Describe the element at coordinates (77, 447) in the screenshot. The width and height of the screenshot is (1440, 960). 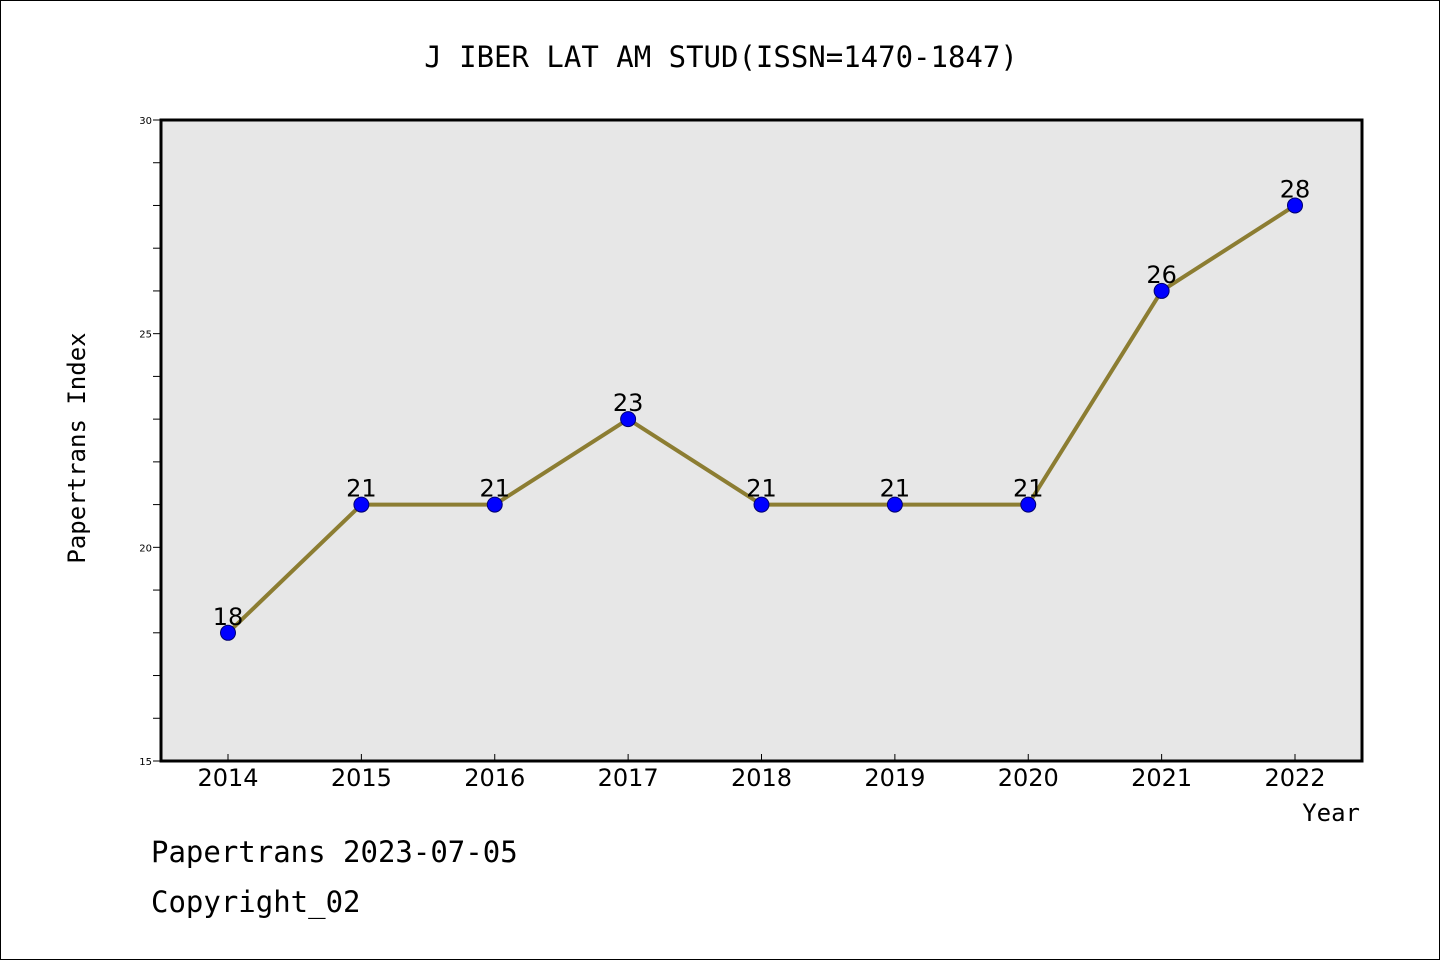
I see `y-axis-label: Papertrans Index` at that location.